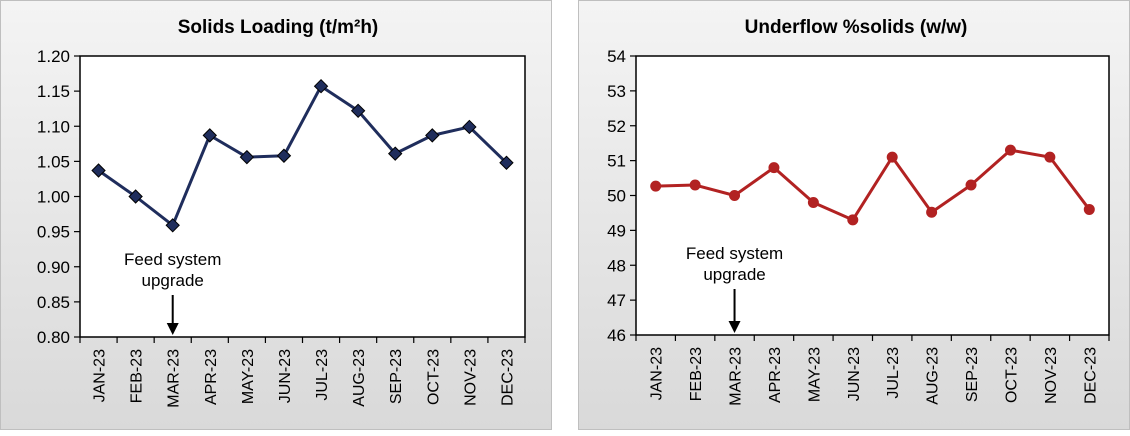  Describe the element at coordinates (616, 126) in the screenshot. I see `y-tick-label: 52` at that location.